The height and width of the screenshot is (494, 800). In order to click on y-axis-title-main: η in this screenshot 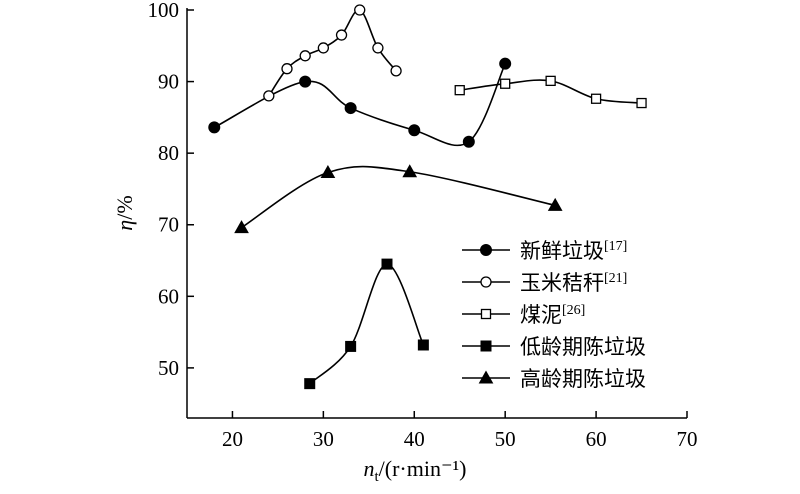, I will do `click(124, 225)`.